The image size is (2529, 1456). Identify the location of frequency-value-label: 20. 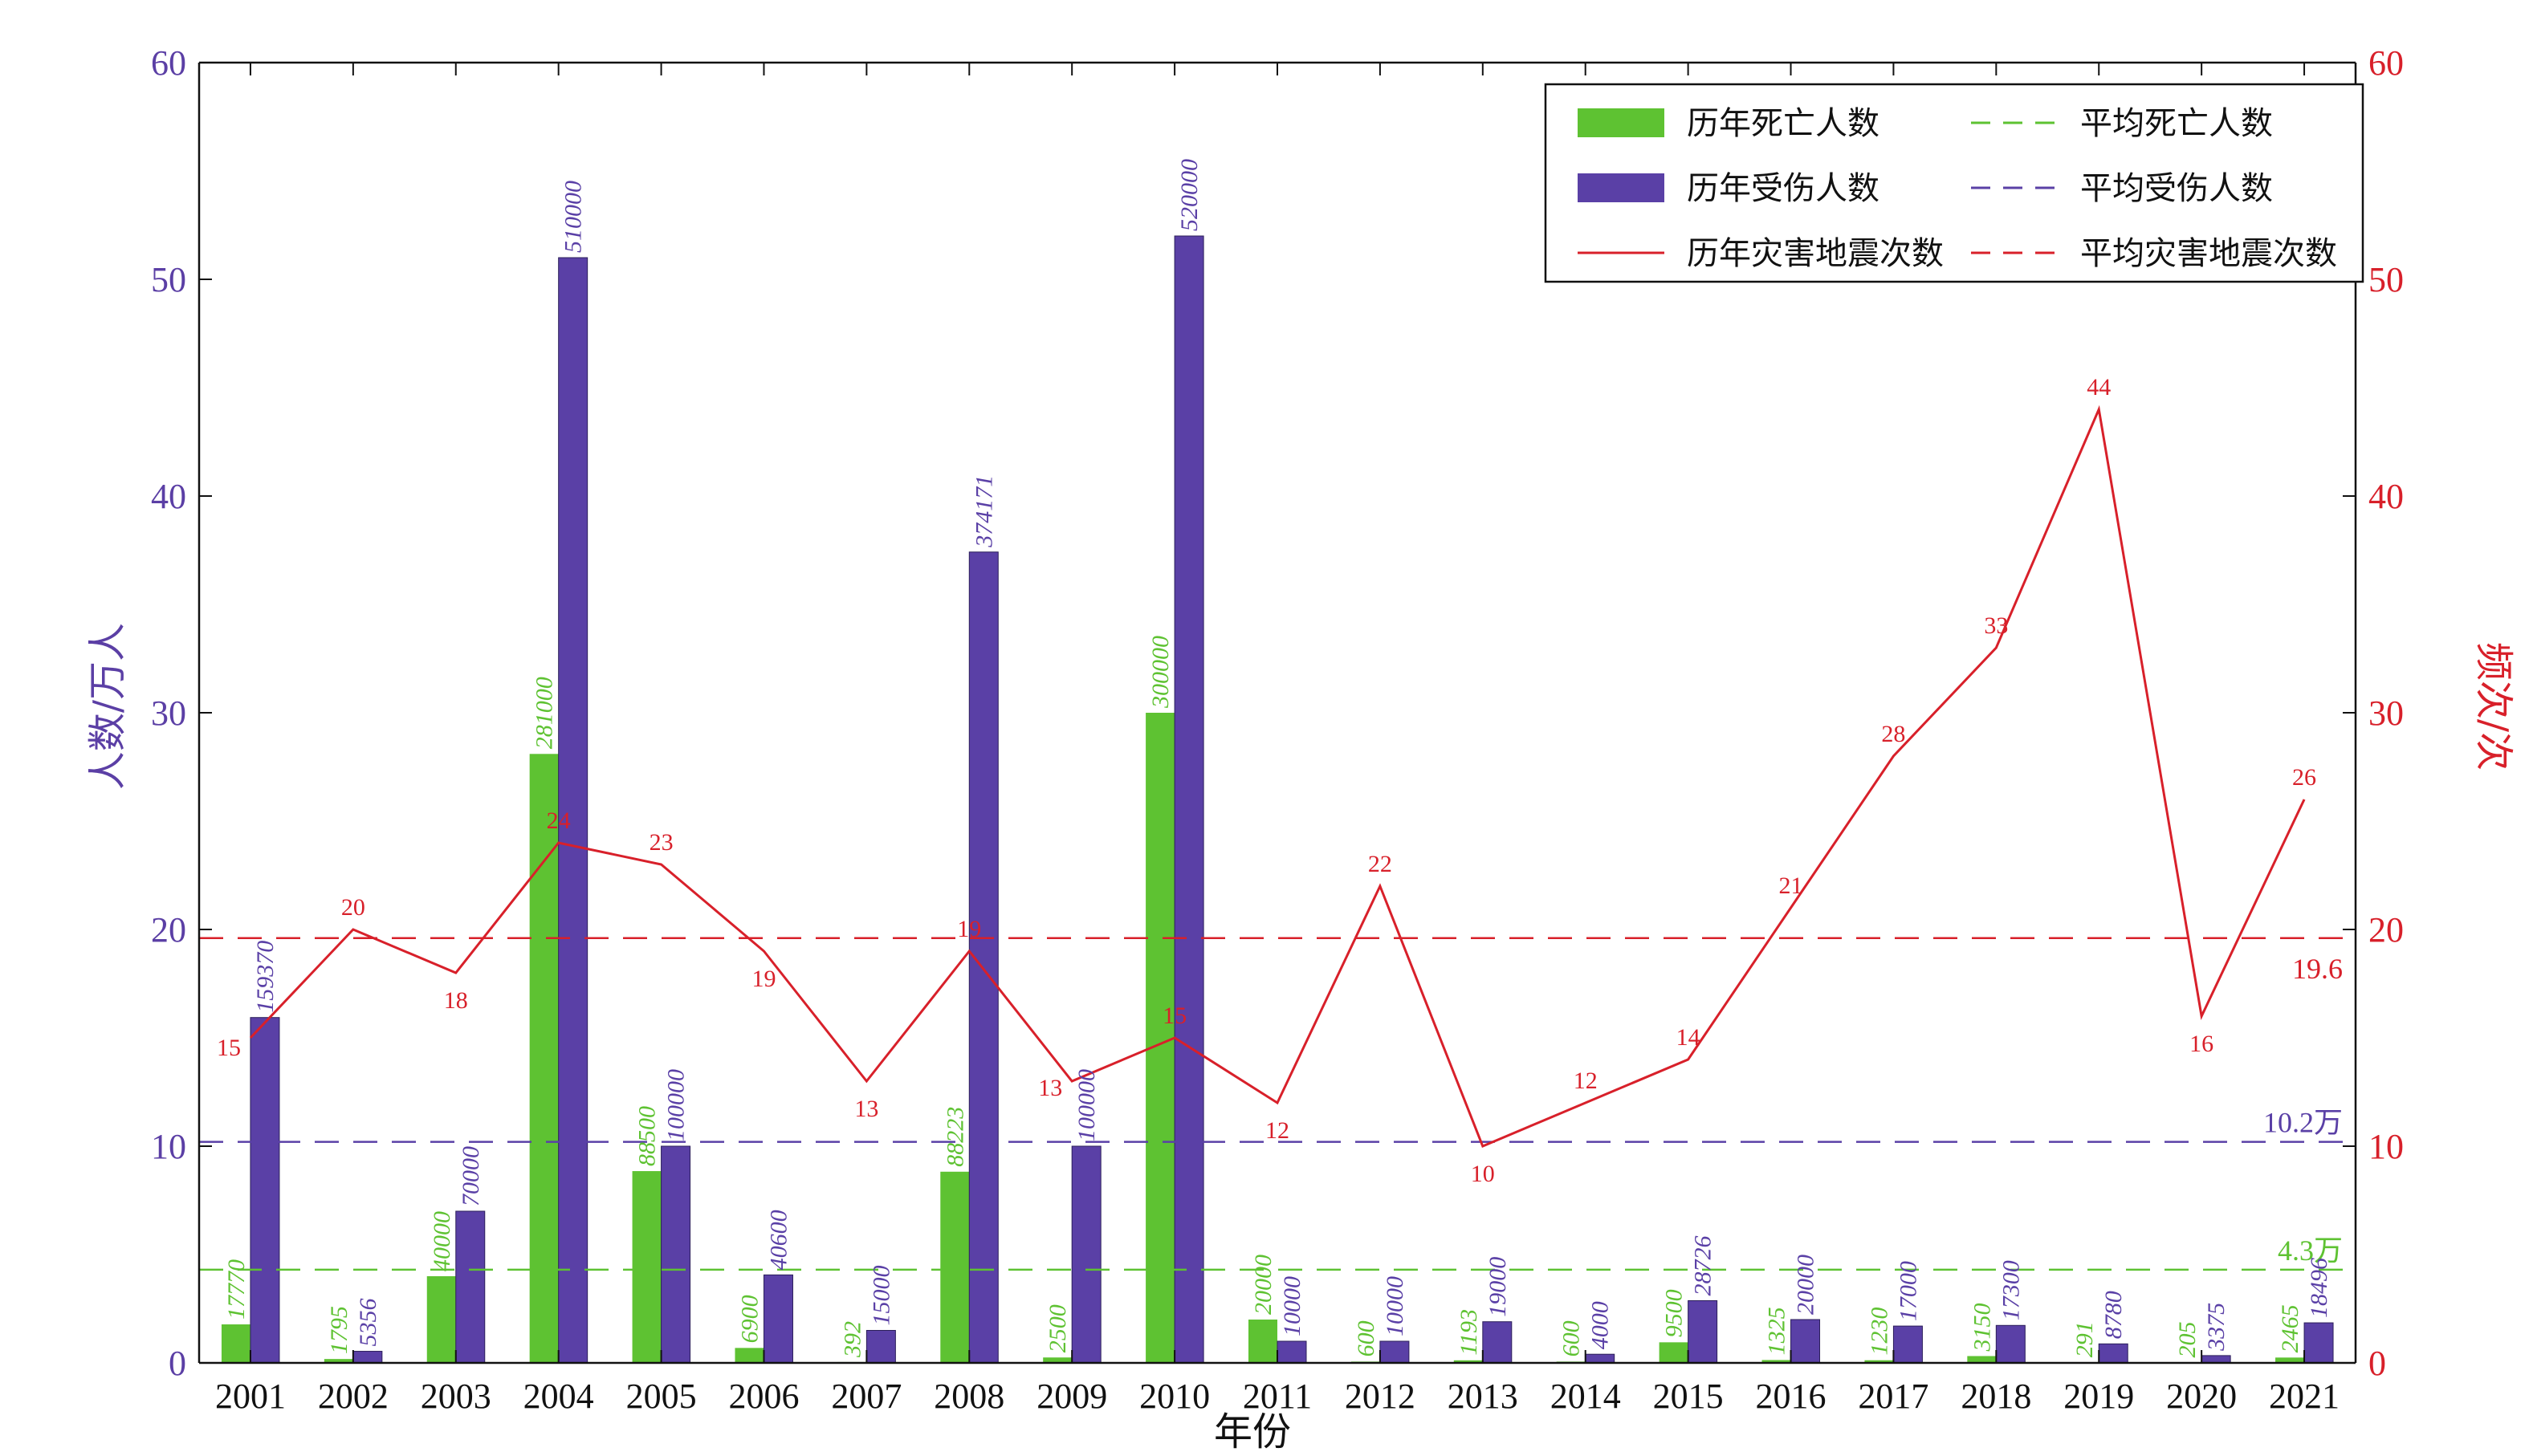
(353, 908).